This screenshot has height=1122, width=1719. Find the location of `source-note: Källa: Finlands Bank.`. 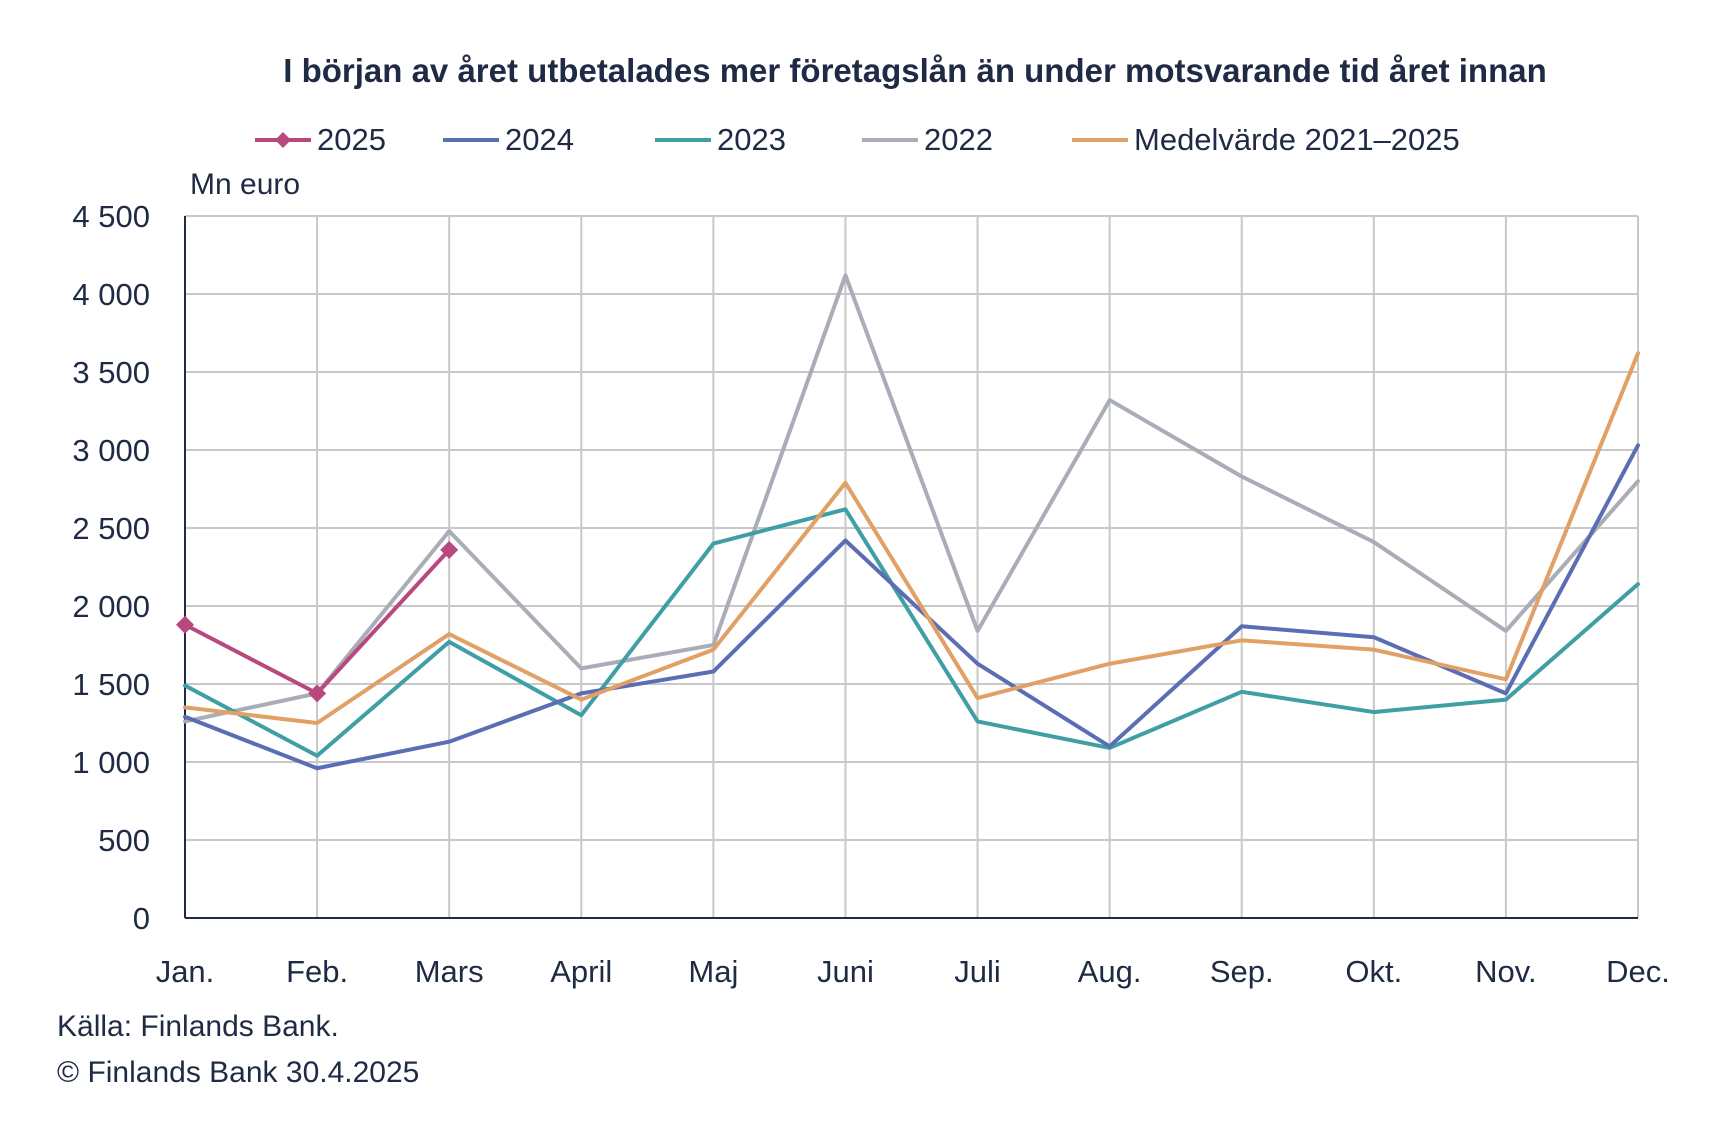

source-note: Källa: Finlands Bank. is located at coordinates (198, 1026).